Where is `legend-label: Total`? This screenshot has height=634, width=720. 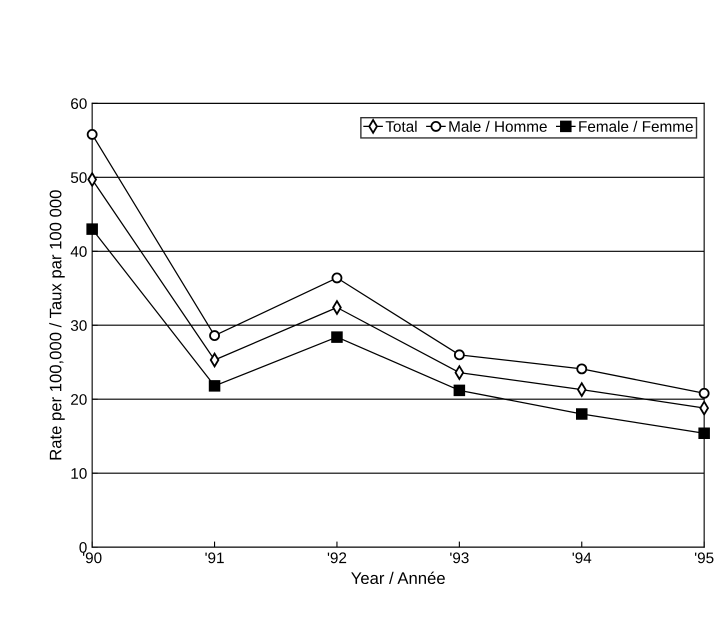 legend-label: Total is located at coordinates (401, 126).